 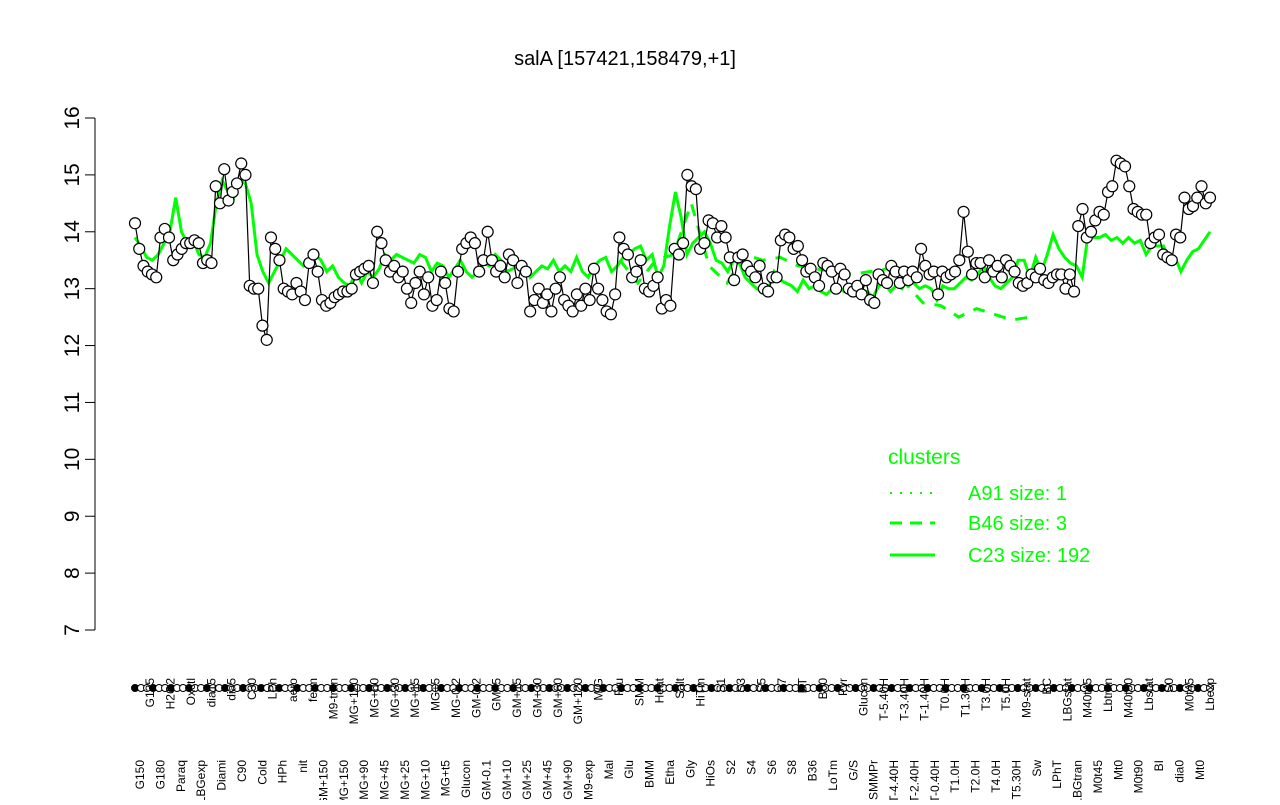 What do you see at coordinates (72, 345) in the screenshot?
I see `y-tick-label: 12` at bounding box center [72, 345].